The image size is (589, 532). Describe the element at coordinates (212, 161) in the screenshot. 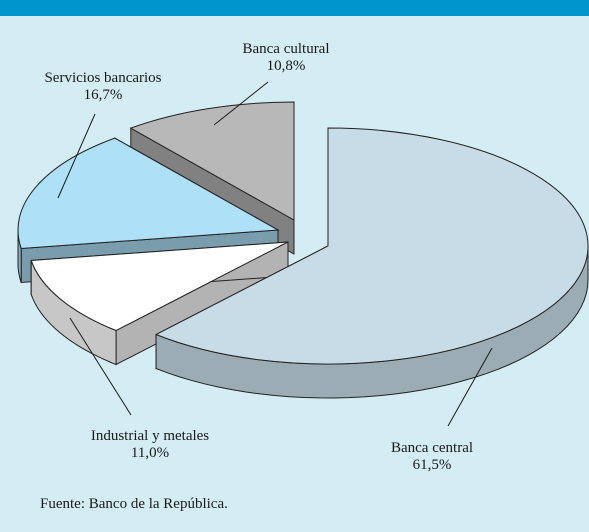

I see `slice-banca-cultural` at that location.